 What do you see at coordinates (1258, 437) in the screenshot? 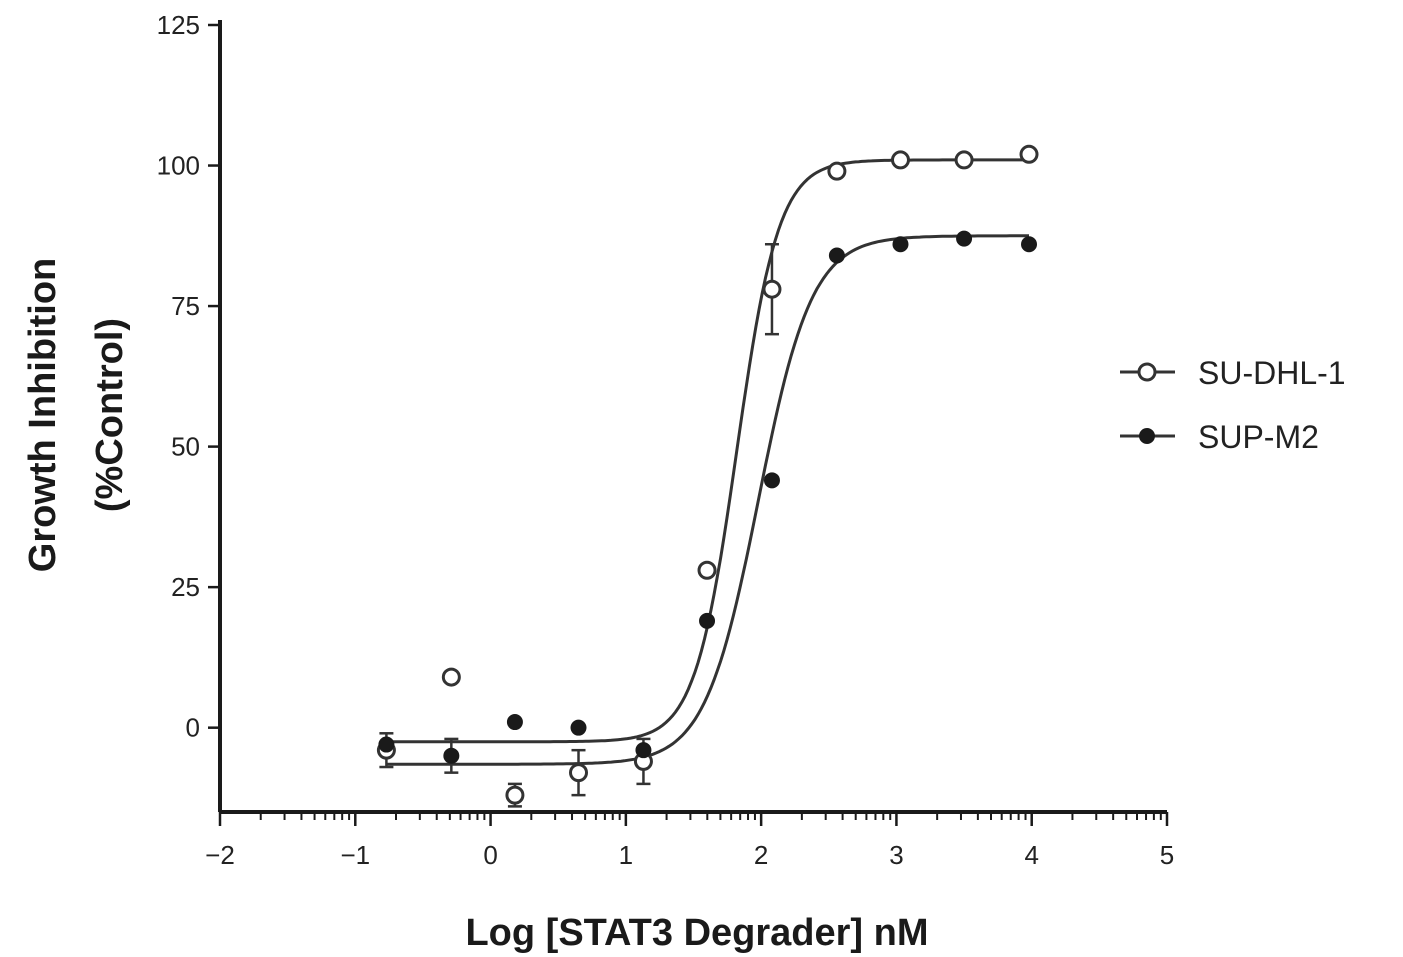
I see `legend-label: SUP-M2` at bounding box center [1258, 437].